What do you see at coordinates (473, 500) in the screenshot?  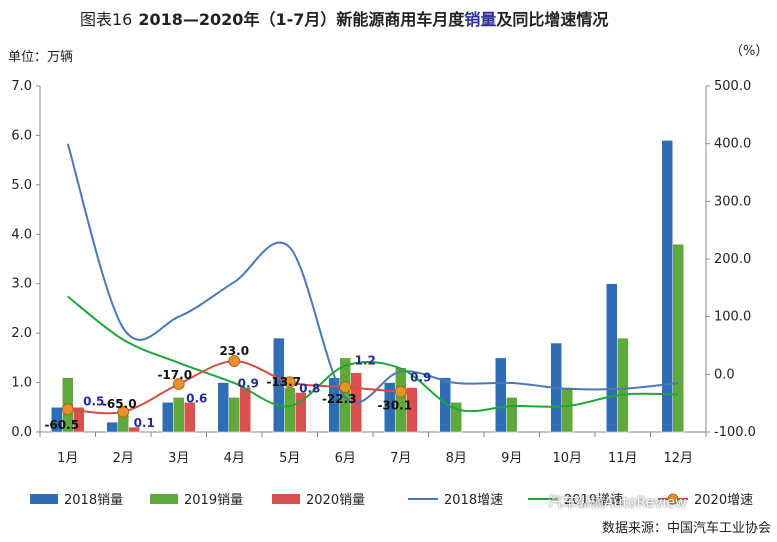 I see `legend-label: 2018增速` at bounding box center [473, 500].